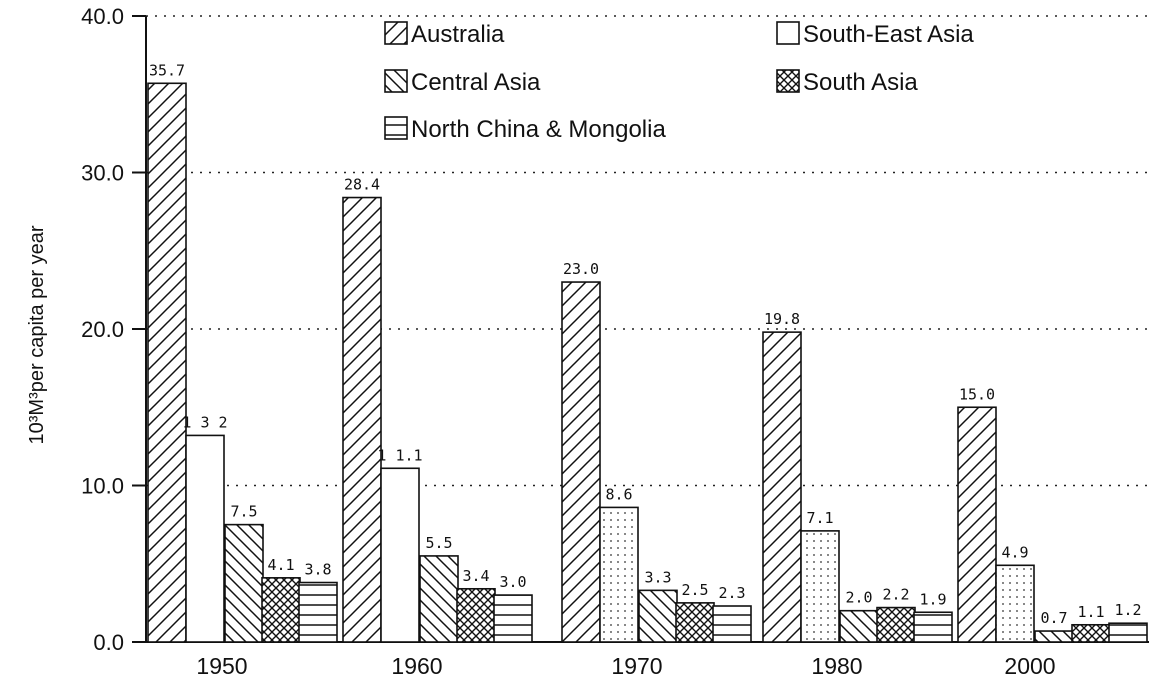  What do you see at coordinates (102, 173) in the screenshot?
I see `y-tick-label: 30.0` at bounding box center [102, 173].